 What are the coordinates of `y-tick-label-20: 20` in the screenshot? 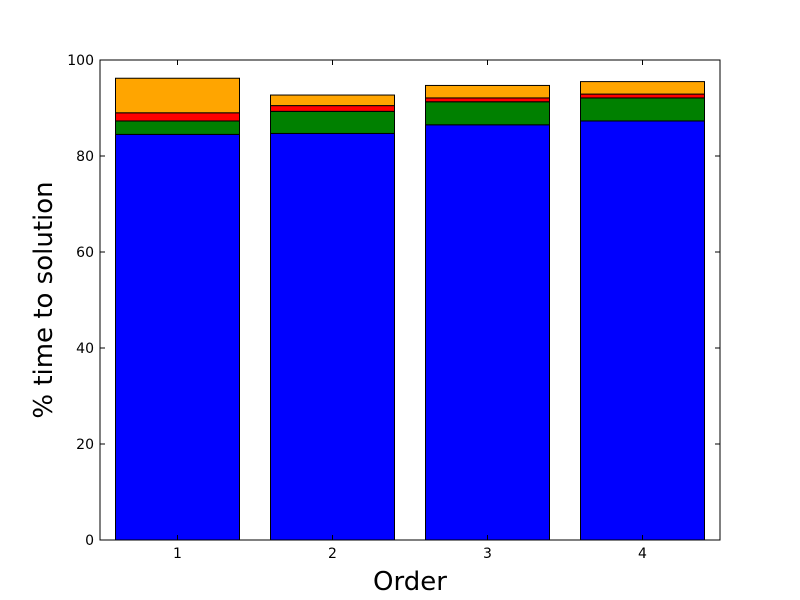 It's located at (85, 445).